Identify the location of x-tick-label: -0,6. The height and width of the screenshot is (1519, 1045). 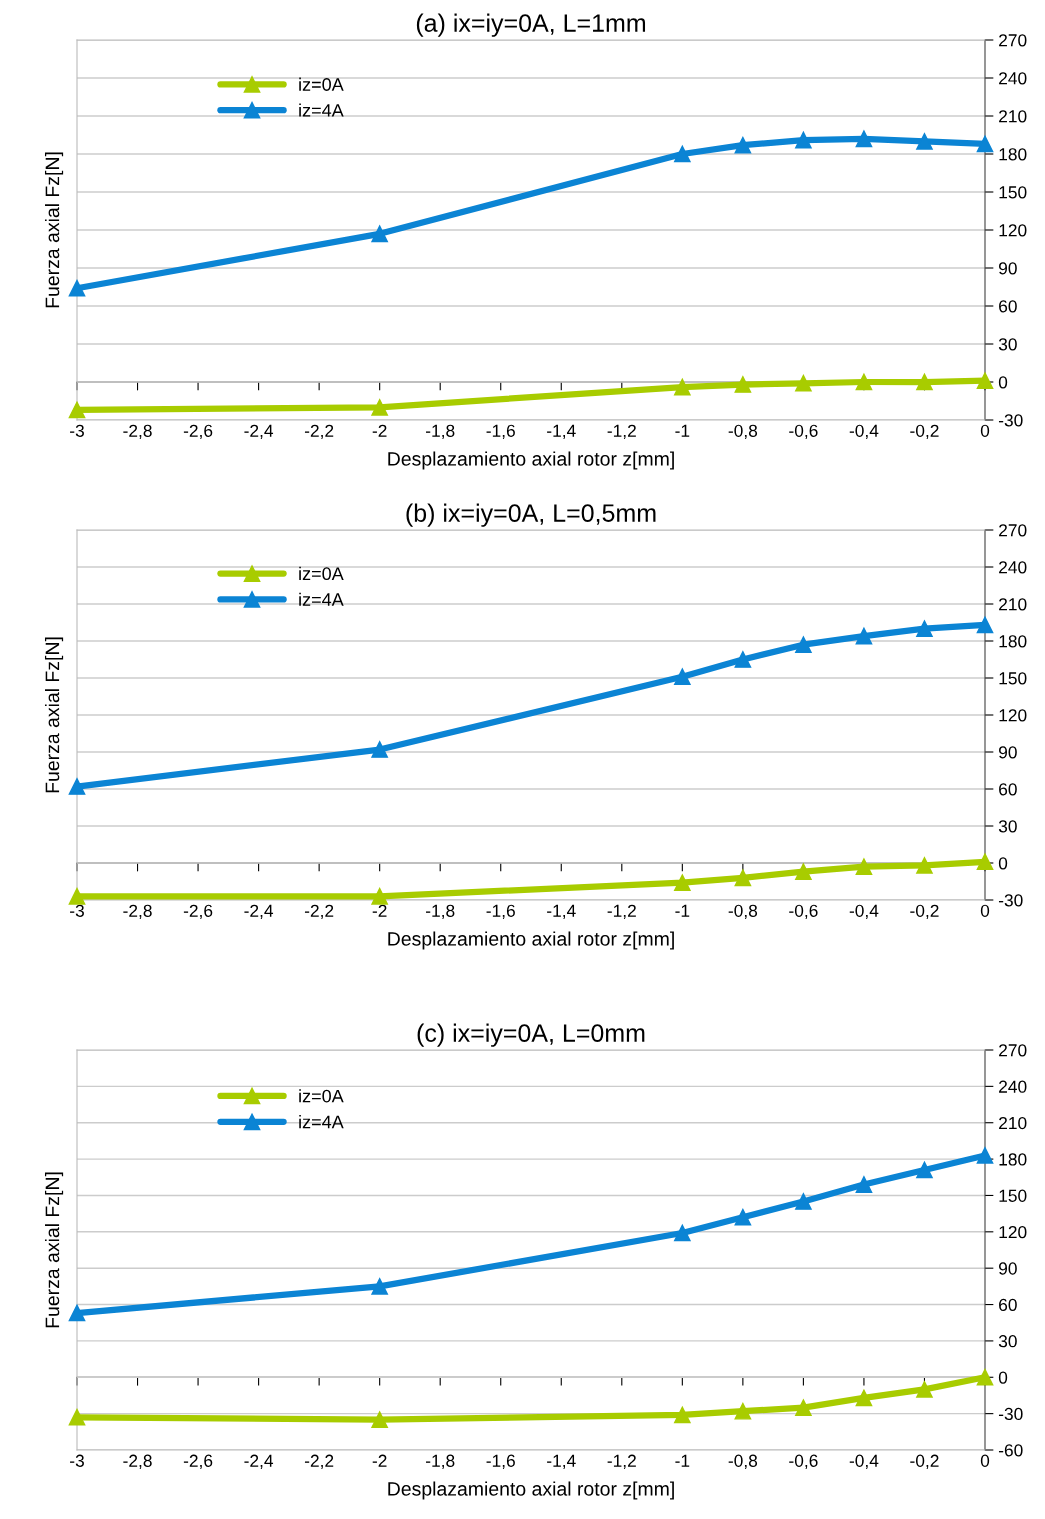
(803, 431).